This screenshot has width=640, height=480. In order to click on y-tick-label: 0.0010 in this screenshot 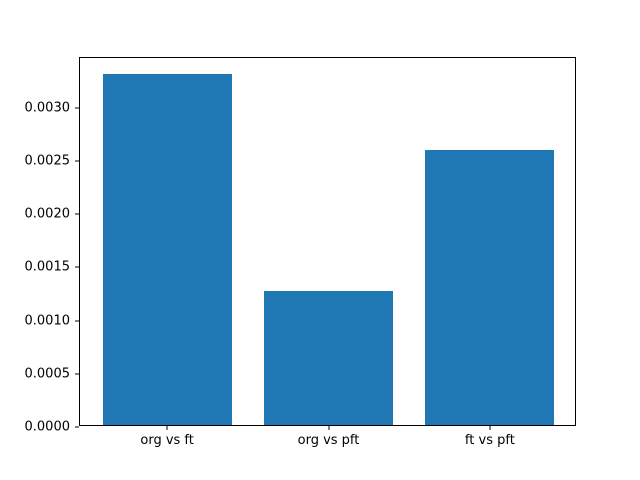, I will do `click(47, 320)`.